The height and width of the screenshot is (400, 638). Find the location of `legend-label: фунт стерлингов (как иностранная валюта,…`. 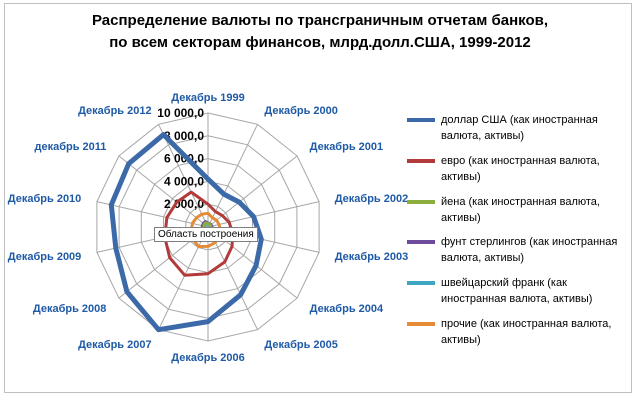

legend-label: фунт стерлингов (как иностранная валюта,… is located at coordinates (529, 250).